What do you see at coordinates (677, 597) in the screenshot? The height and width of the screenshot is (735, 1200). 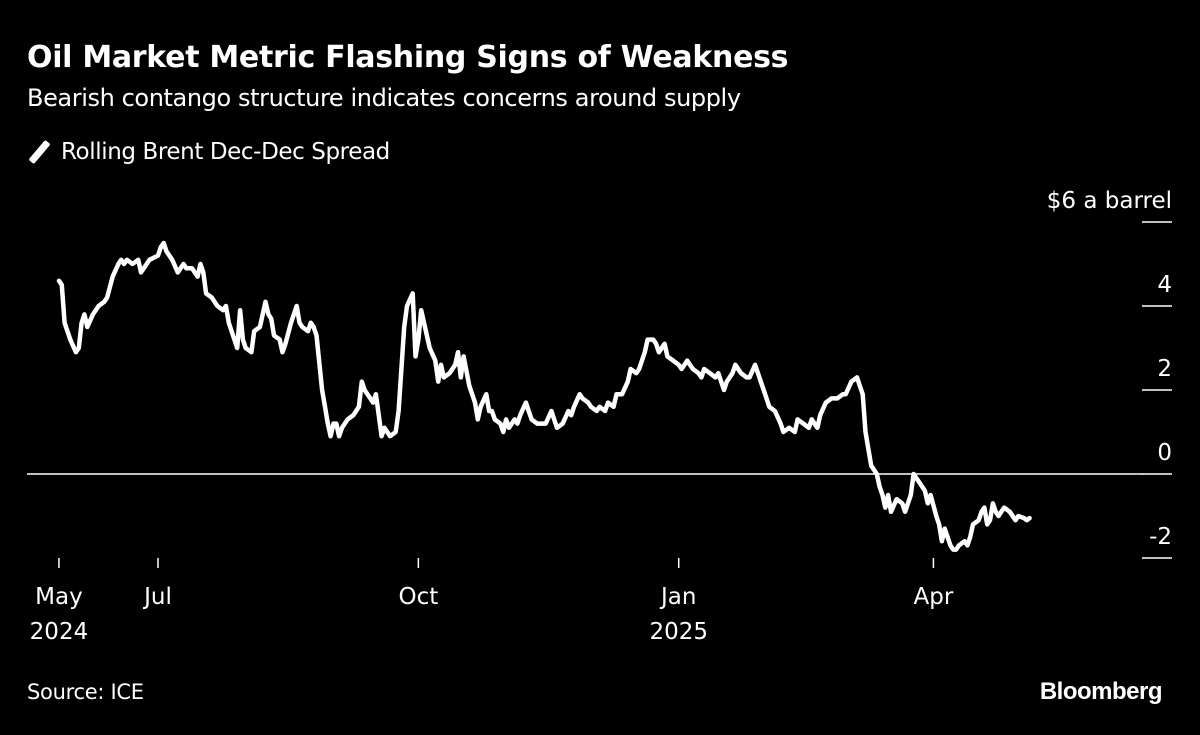 I see `x-tick-label: Jan` at bounding box center [677, 597].